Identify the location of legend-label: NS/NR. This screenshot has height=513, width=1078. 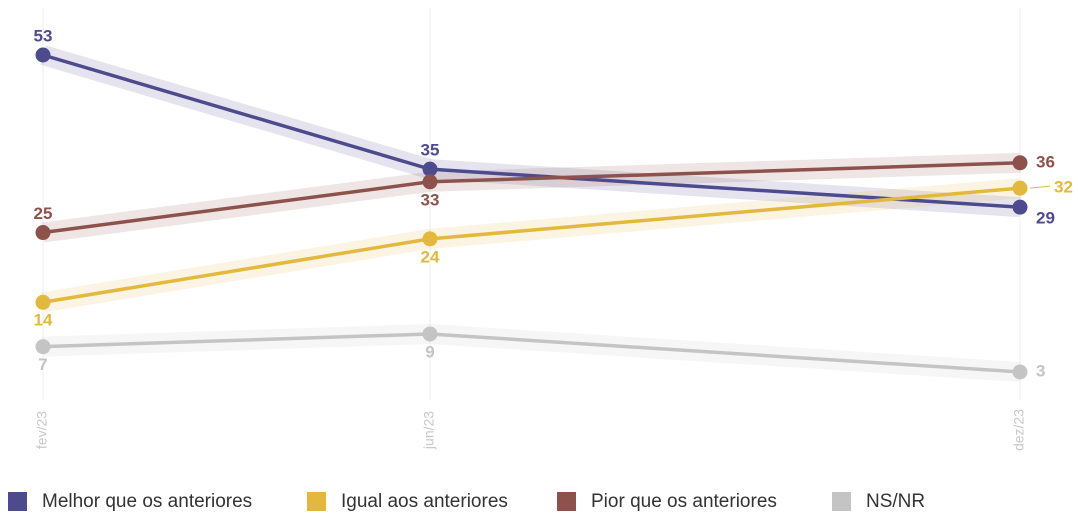
(895, 501).